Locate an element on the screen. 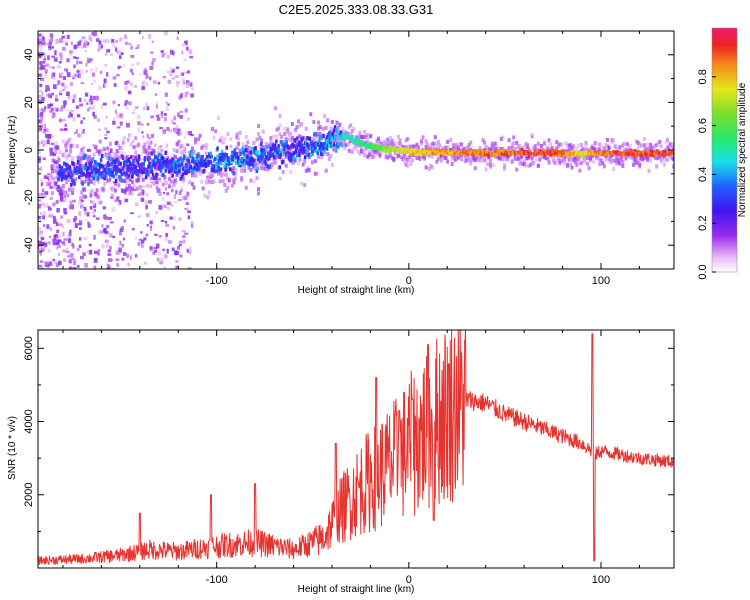 This screenshot has width=750, height=600. snr-x-title: Height of straight line (km) is located at coordinates (356, 589).